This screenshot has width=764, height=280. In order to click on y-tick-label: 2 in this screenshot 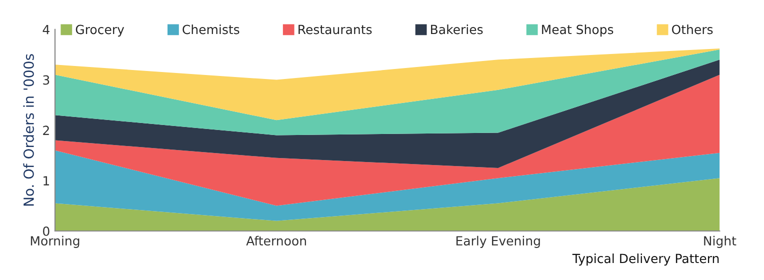, I will do `click(46, 130)`.